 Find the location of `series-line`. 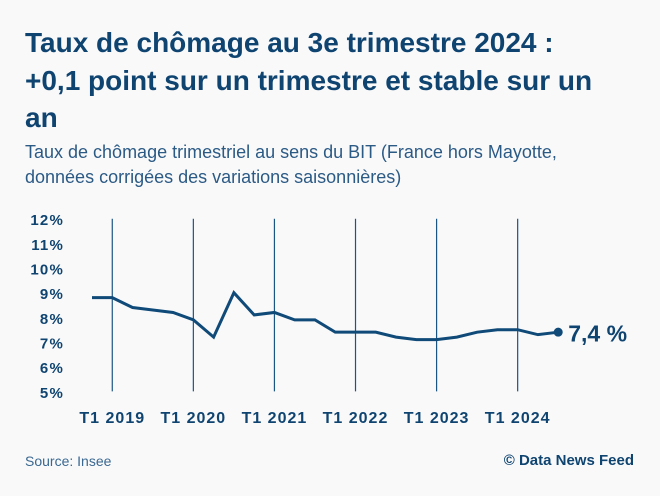

series-line is located at coordinates (325, 316).